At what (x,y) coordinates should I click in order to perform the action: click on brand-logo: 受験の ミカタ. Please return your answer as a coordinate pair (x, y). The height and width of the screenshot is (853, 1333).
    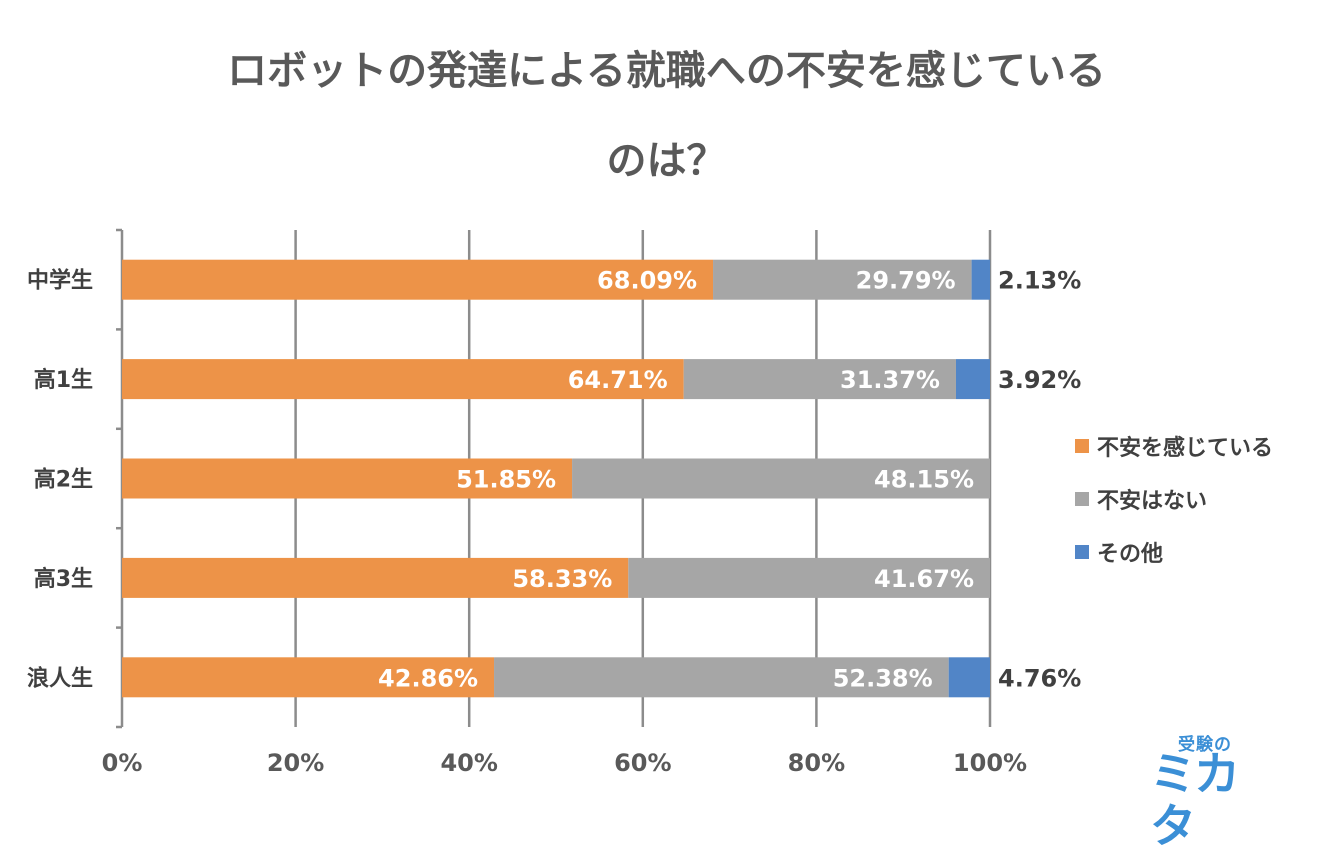
    Looking at the image, I should click on (1213, 791).